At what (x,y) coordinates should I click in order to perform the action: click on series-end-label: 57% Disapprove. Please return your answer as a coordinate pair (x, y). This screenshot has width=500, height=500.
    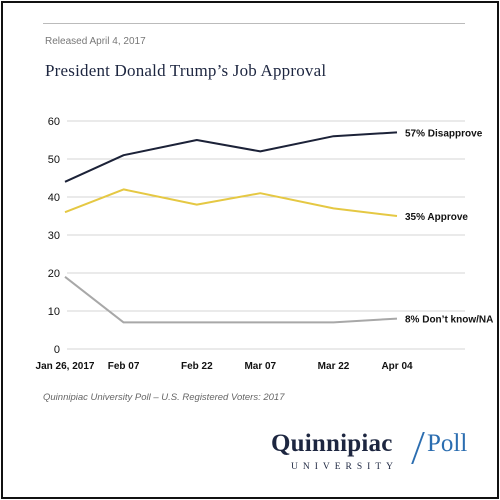
    Looking at the image, I should click on (444, 133).